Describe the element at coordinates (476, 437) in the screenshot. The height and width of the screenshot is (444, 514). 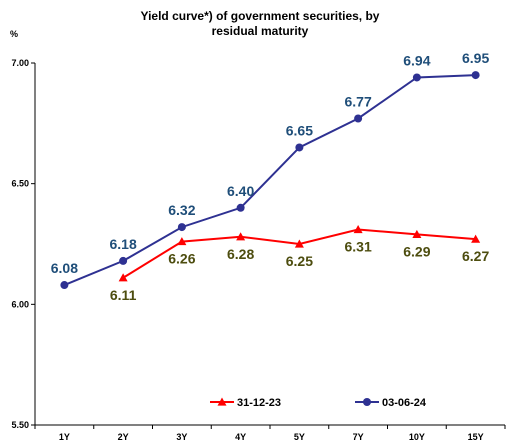
I see `x-tick-label: 15Y` at that location.